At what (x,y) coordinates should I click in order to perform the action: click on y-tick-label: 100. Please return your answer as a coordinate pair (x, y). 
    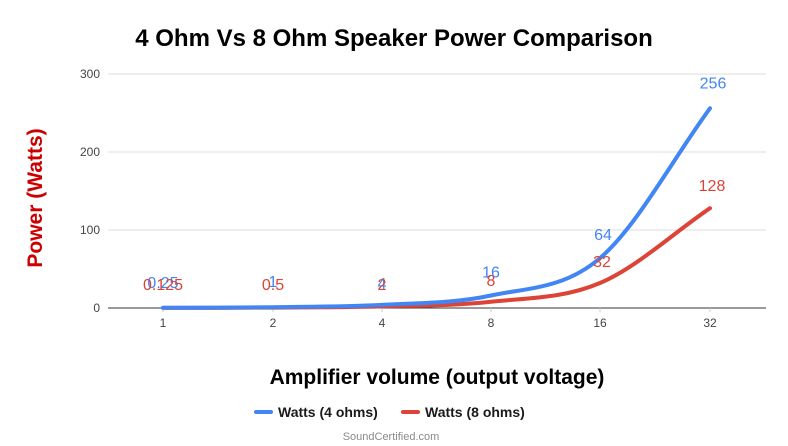
    Looking at the image, I should click on (90, 230).